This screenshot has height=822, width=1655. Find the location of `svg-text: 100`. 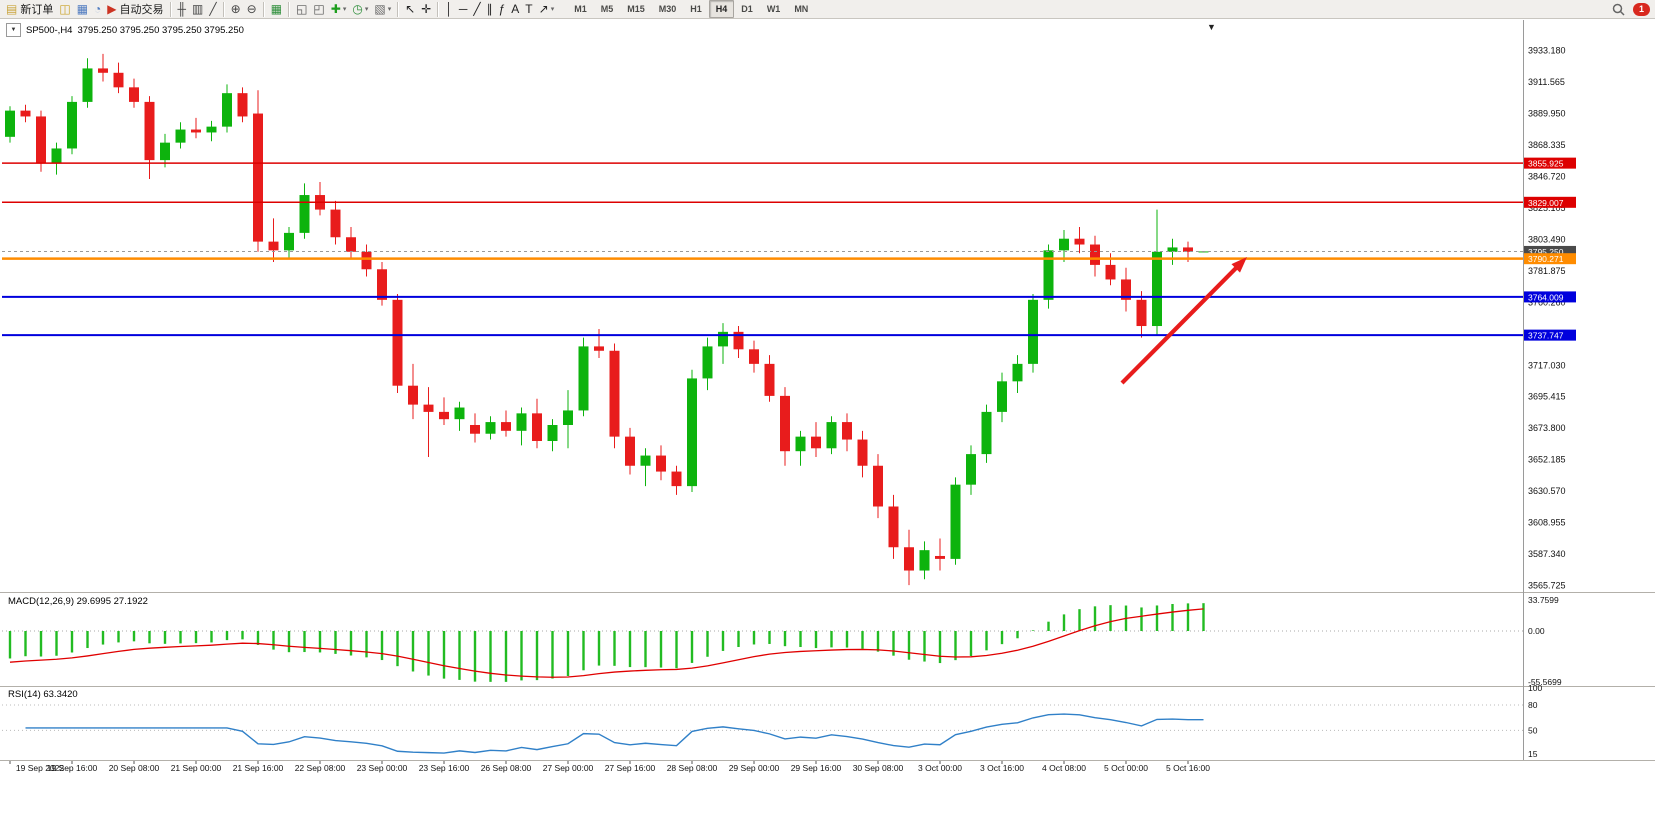

svg-text: 100 is located at coordinates (1535, 688).